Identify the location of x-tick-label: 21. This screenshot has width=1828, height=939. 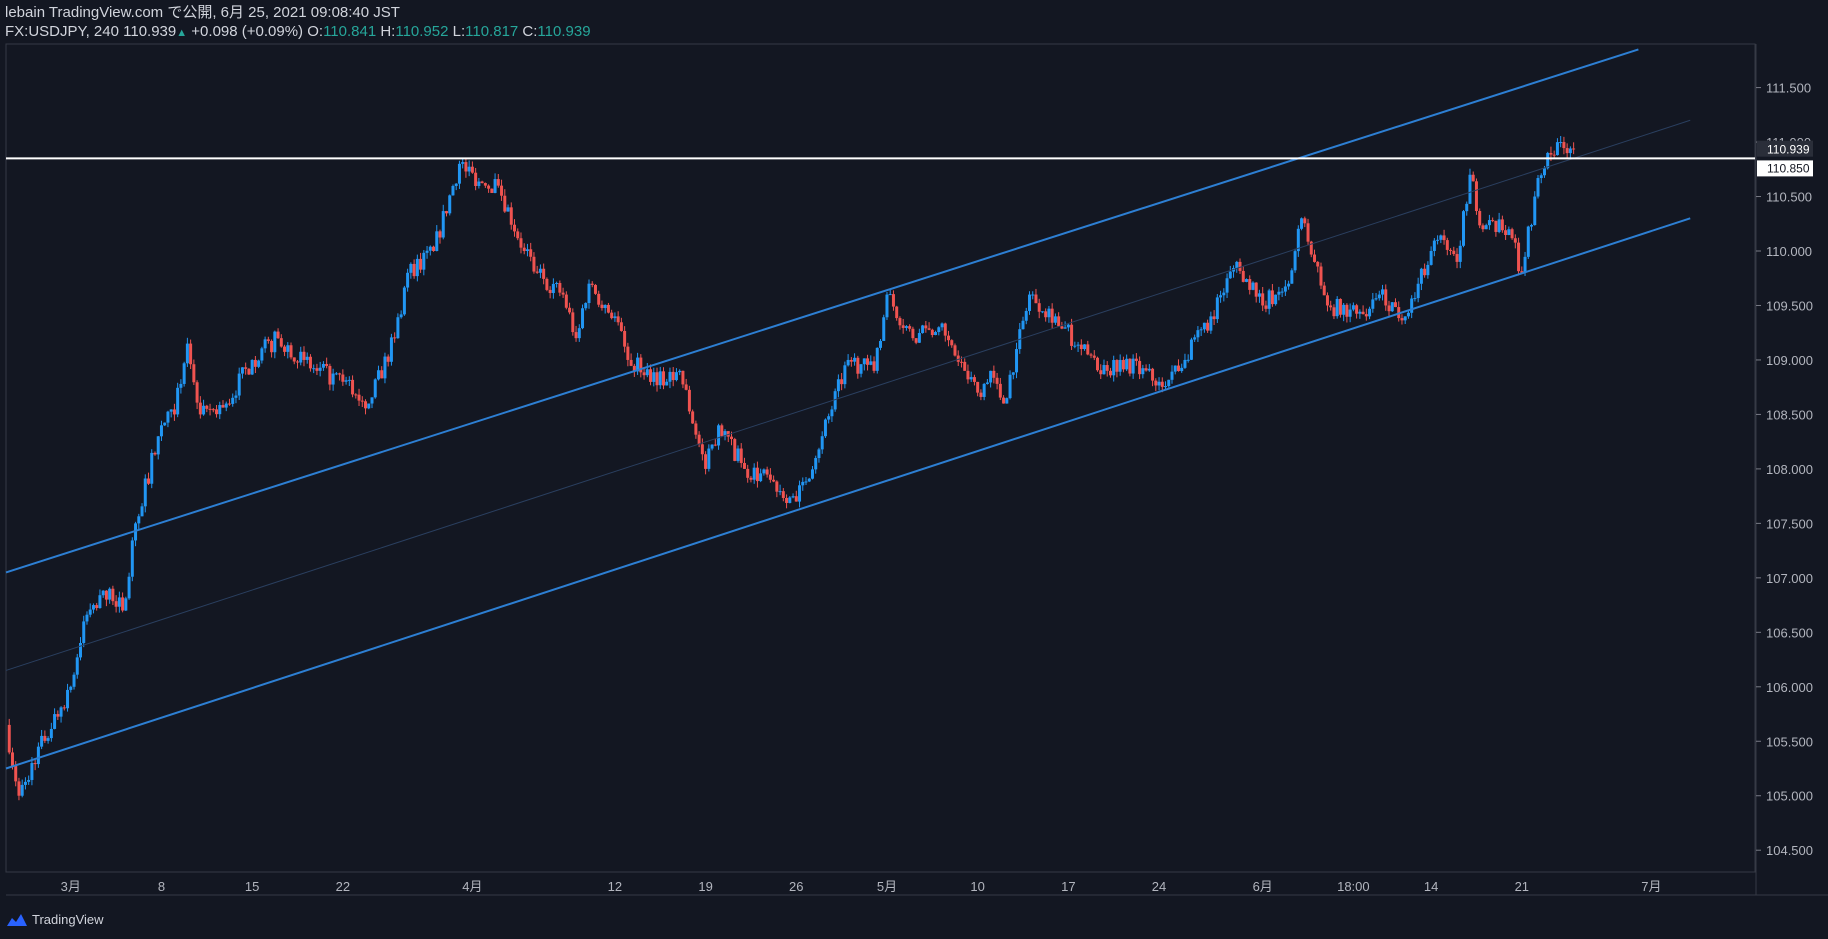
(1522, 886).